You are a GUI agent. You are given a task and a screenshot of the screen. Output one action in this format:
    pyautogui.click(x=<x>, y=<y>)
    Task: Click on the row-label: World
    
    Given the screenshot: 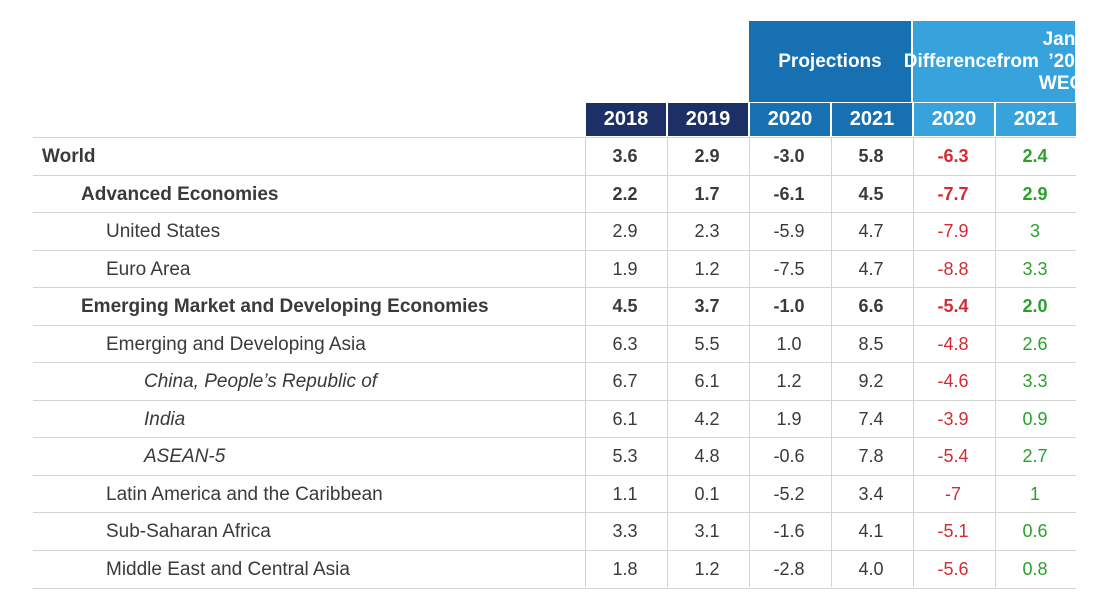 What is the action you would take?
    pyautogui.click(x=69, y=156)
    